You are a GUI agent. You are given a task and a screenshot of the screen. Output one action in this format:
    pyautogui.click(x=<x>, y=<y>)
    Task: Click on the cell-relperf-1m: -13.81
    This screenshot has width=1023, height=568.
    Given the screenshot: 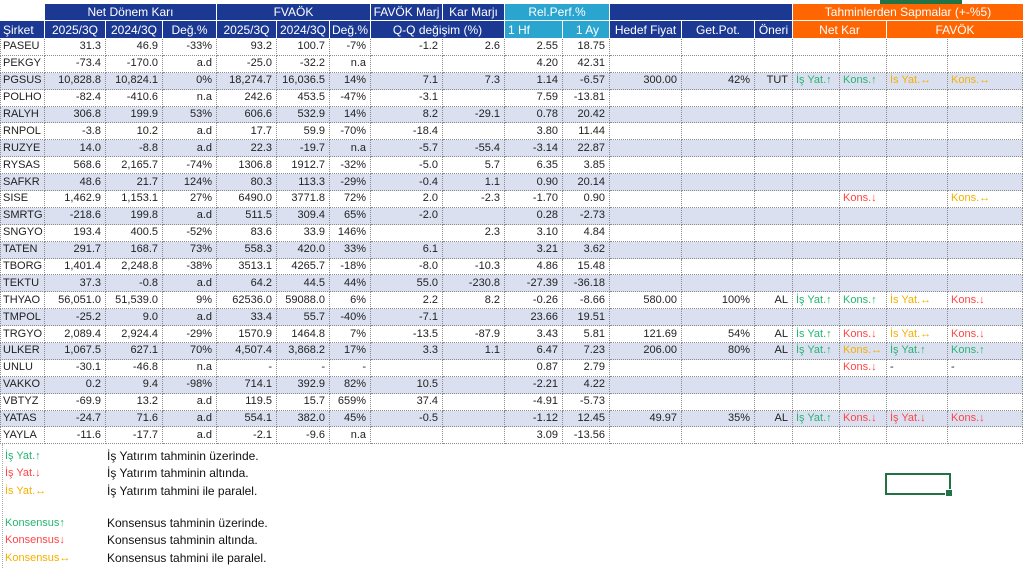 What is the action you would take?
    pyautogui.click(x=586, y=98)
    